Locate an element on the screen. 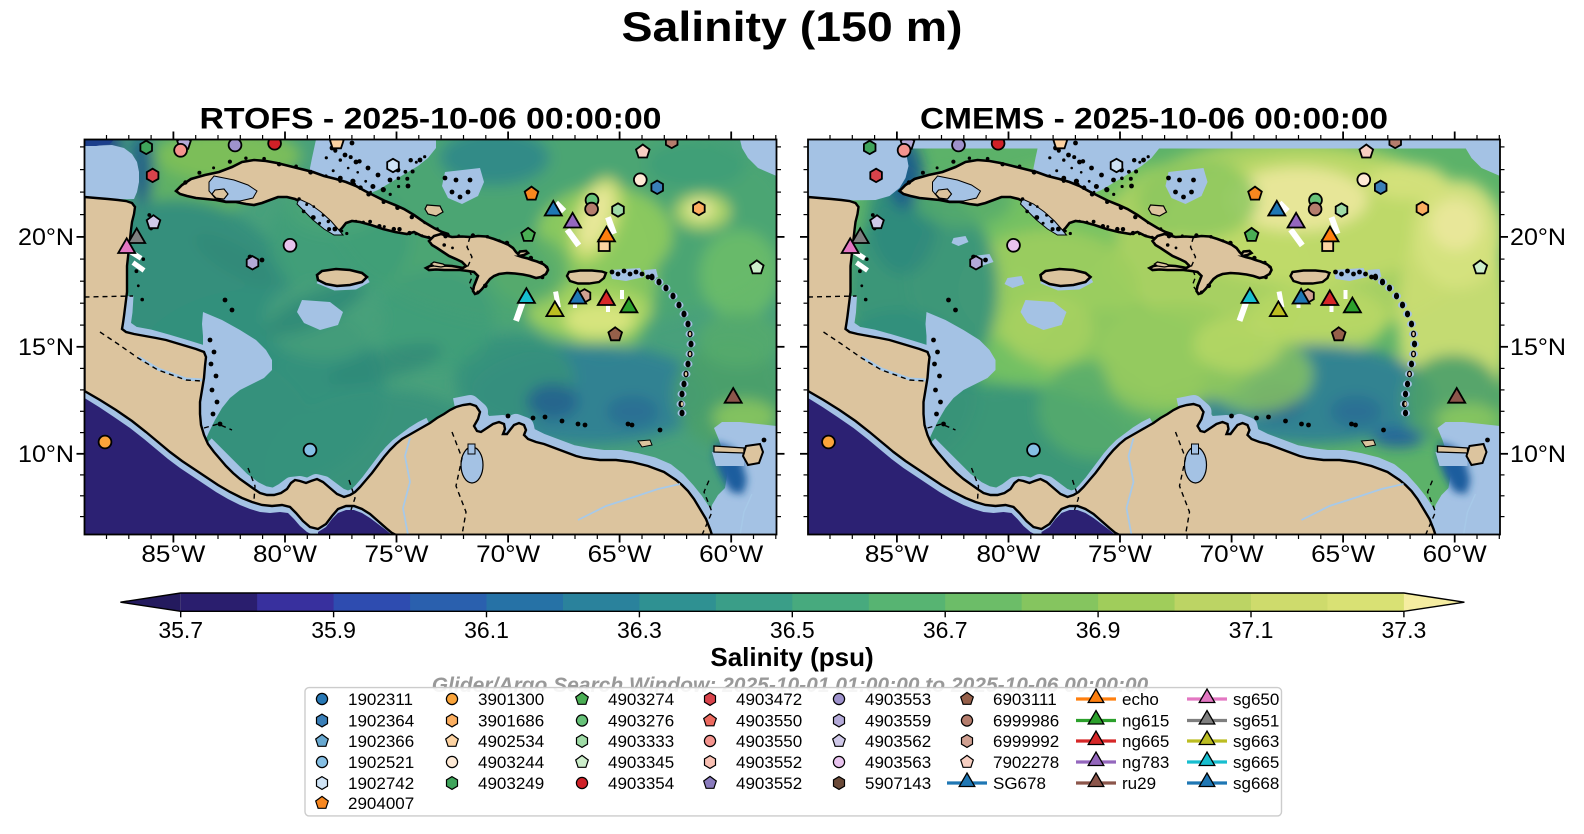 This screenshot has width=1584, height=834. svg-text: CMEMS - 2025-10-06 00:00:00 is located at coordinates (1154, 119).